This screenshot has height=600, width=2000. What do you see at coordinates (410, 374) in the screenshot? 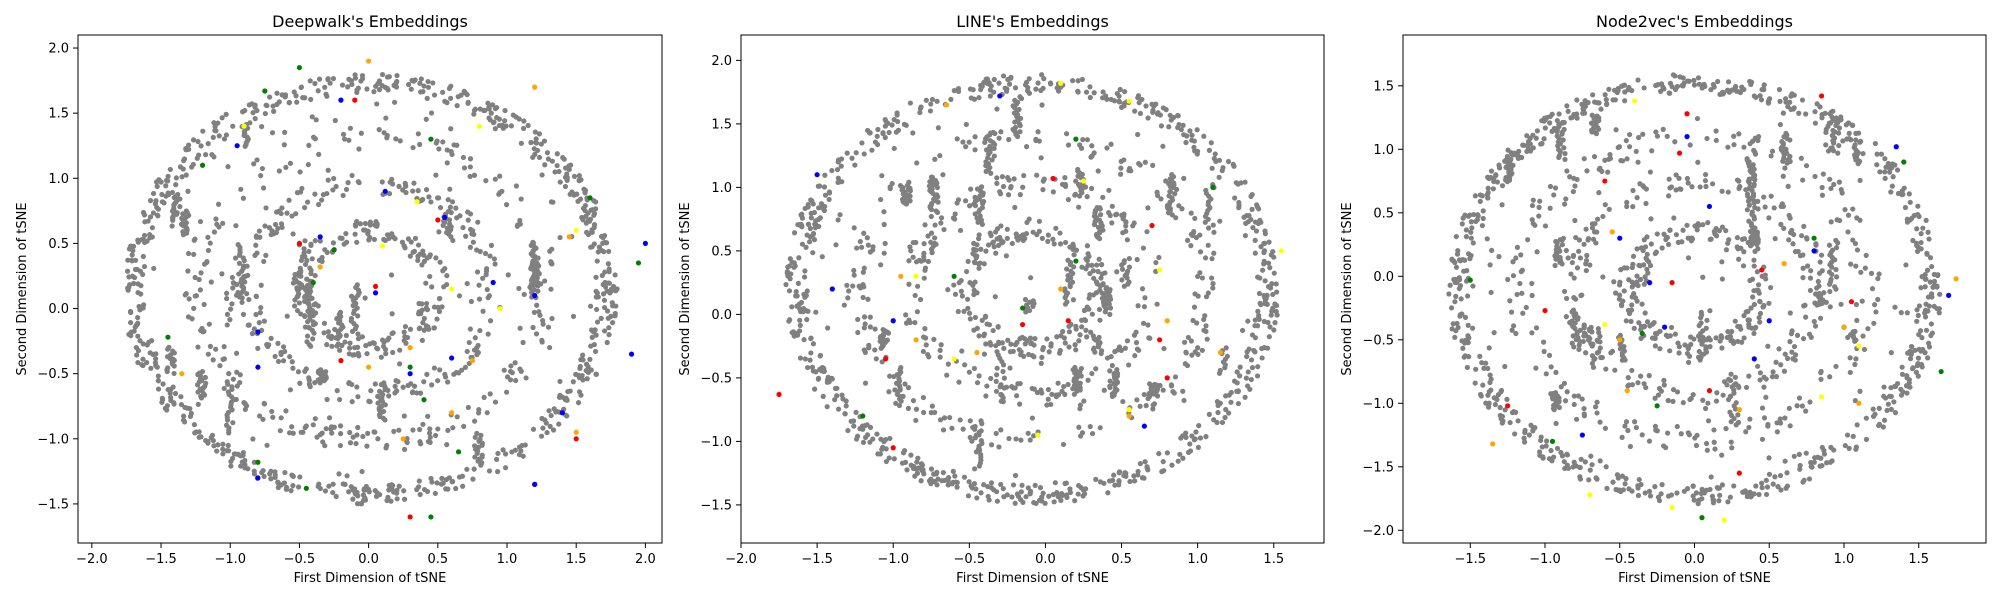
I see `series-1-point` at bounding box center [410, 374].